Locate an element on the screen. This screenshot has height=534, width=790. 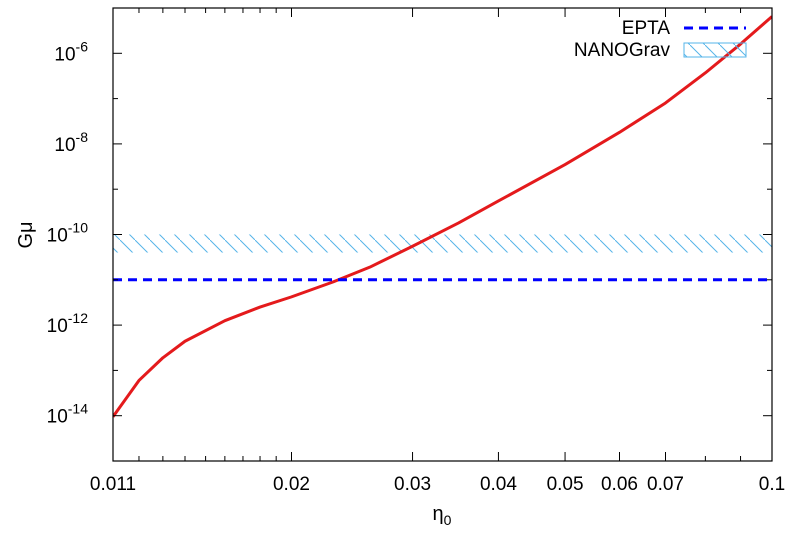
legend-label-epta: EPTA is located at coordinates (646, 28).